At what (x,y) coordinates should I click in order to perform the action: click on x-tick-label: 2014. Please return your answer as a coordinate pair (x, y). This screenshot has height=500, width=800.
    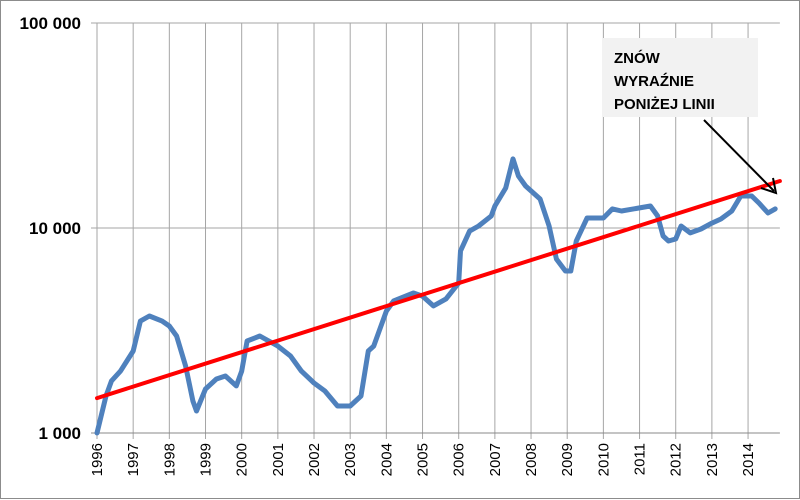
    Looking at the image, I should click on (748, 459).